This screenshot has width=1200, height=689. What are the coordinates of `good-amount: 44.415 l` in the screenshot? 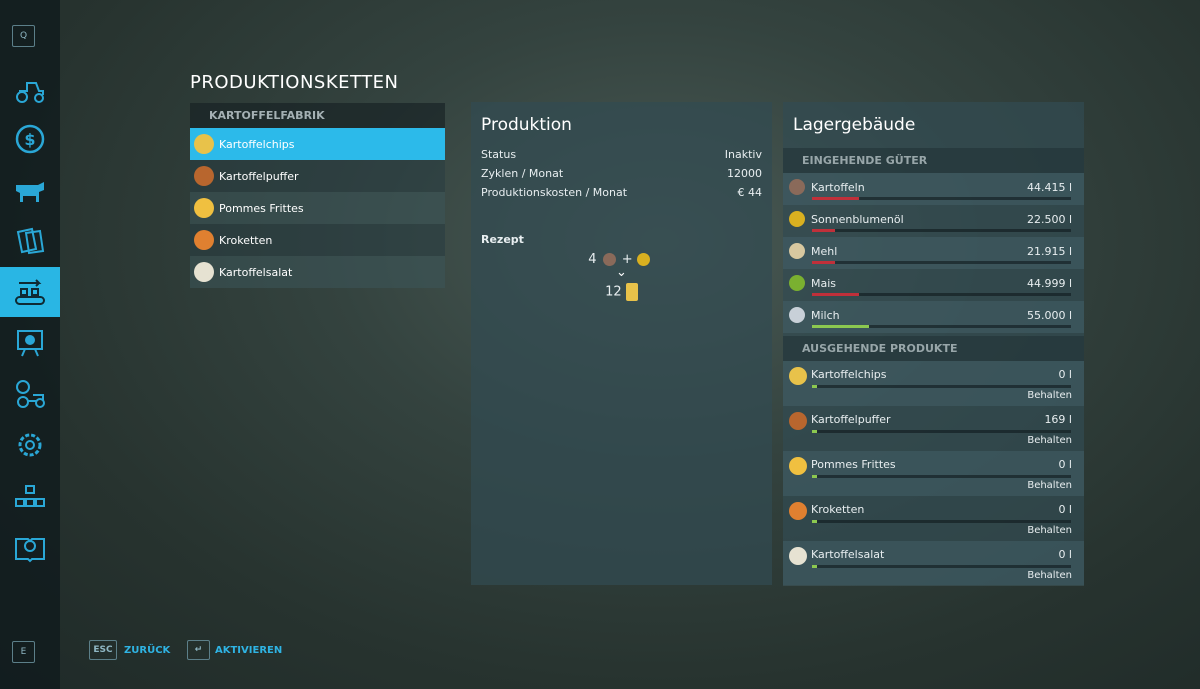 It's located at (1049, 187).